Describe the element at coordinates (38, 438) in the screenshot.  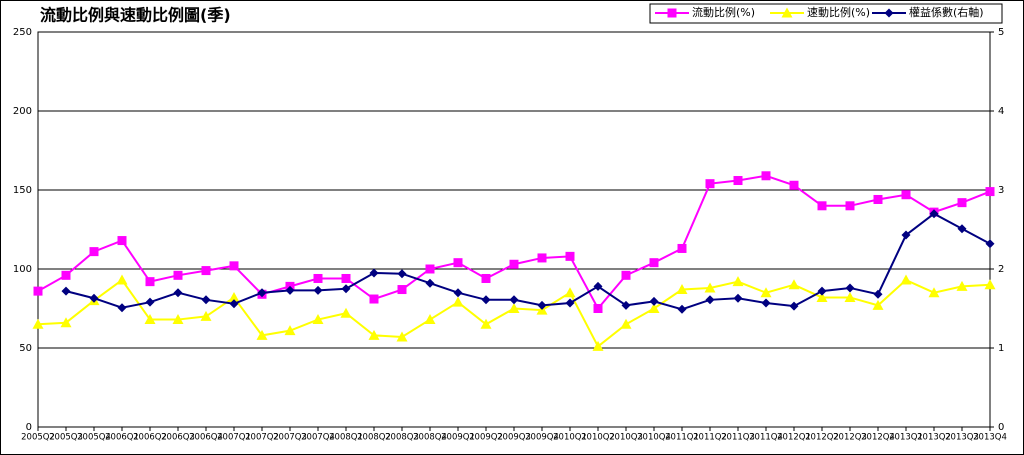
I see `x-tick-label: 2005Q2` at that location.